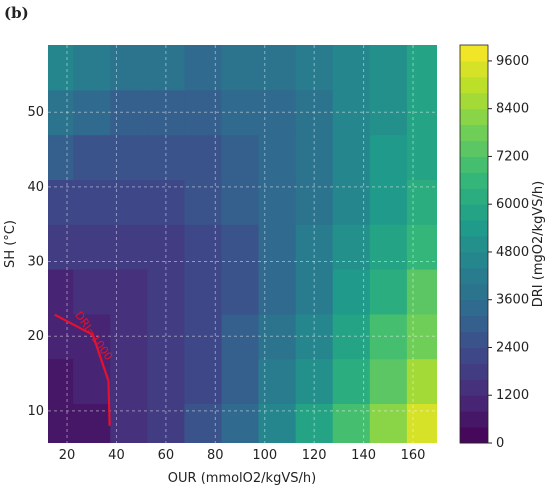 The image size is (550, 496). I want to click on x-axis-label: OUR (mmolO2/kgVS/h), so click(242, 478).